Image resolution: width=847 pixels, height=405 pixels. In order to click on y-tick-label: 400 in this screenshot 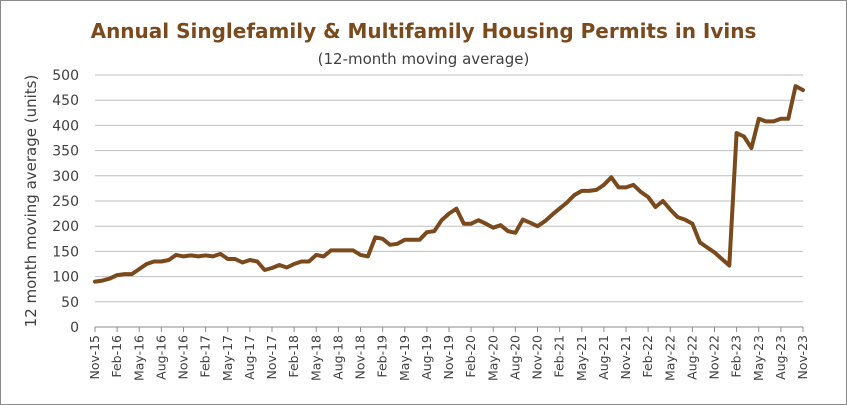, I will do `click(65, 126)`.